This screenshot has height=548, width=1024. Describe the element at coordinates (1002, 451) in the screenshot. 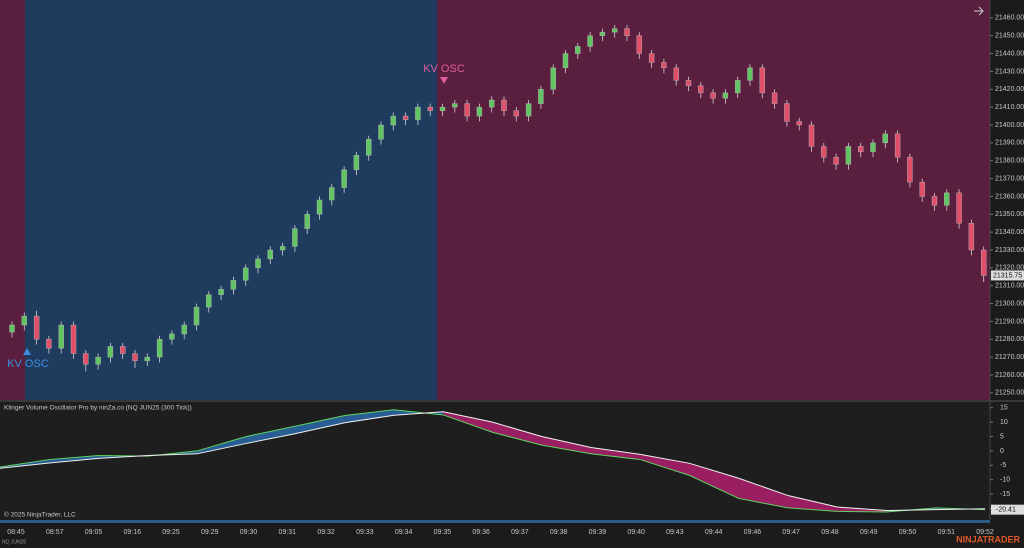

I see `y-tick-label: 0` at that location.